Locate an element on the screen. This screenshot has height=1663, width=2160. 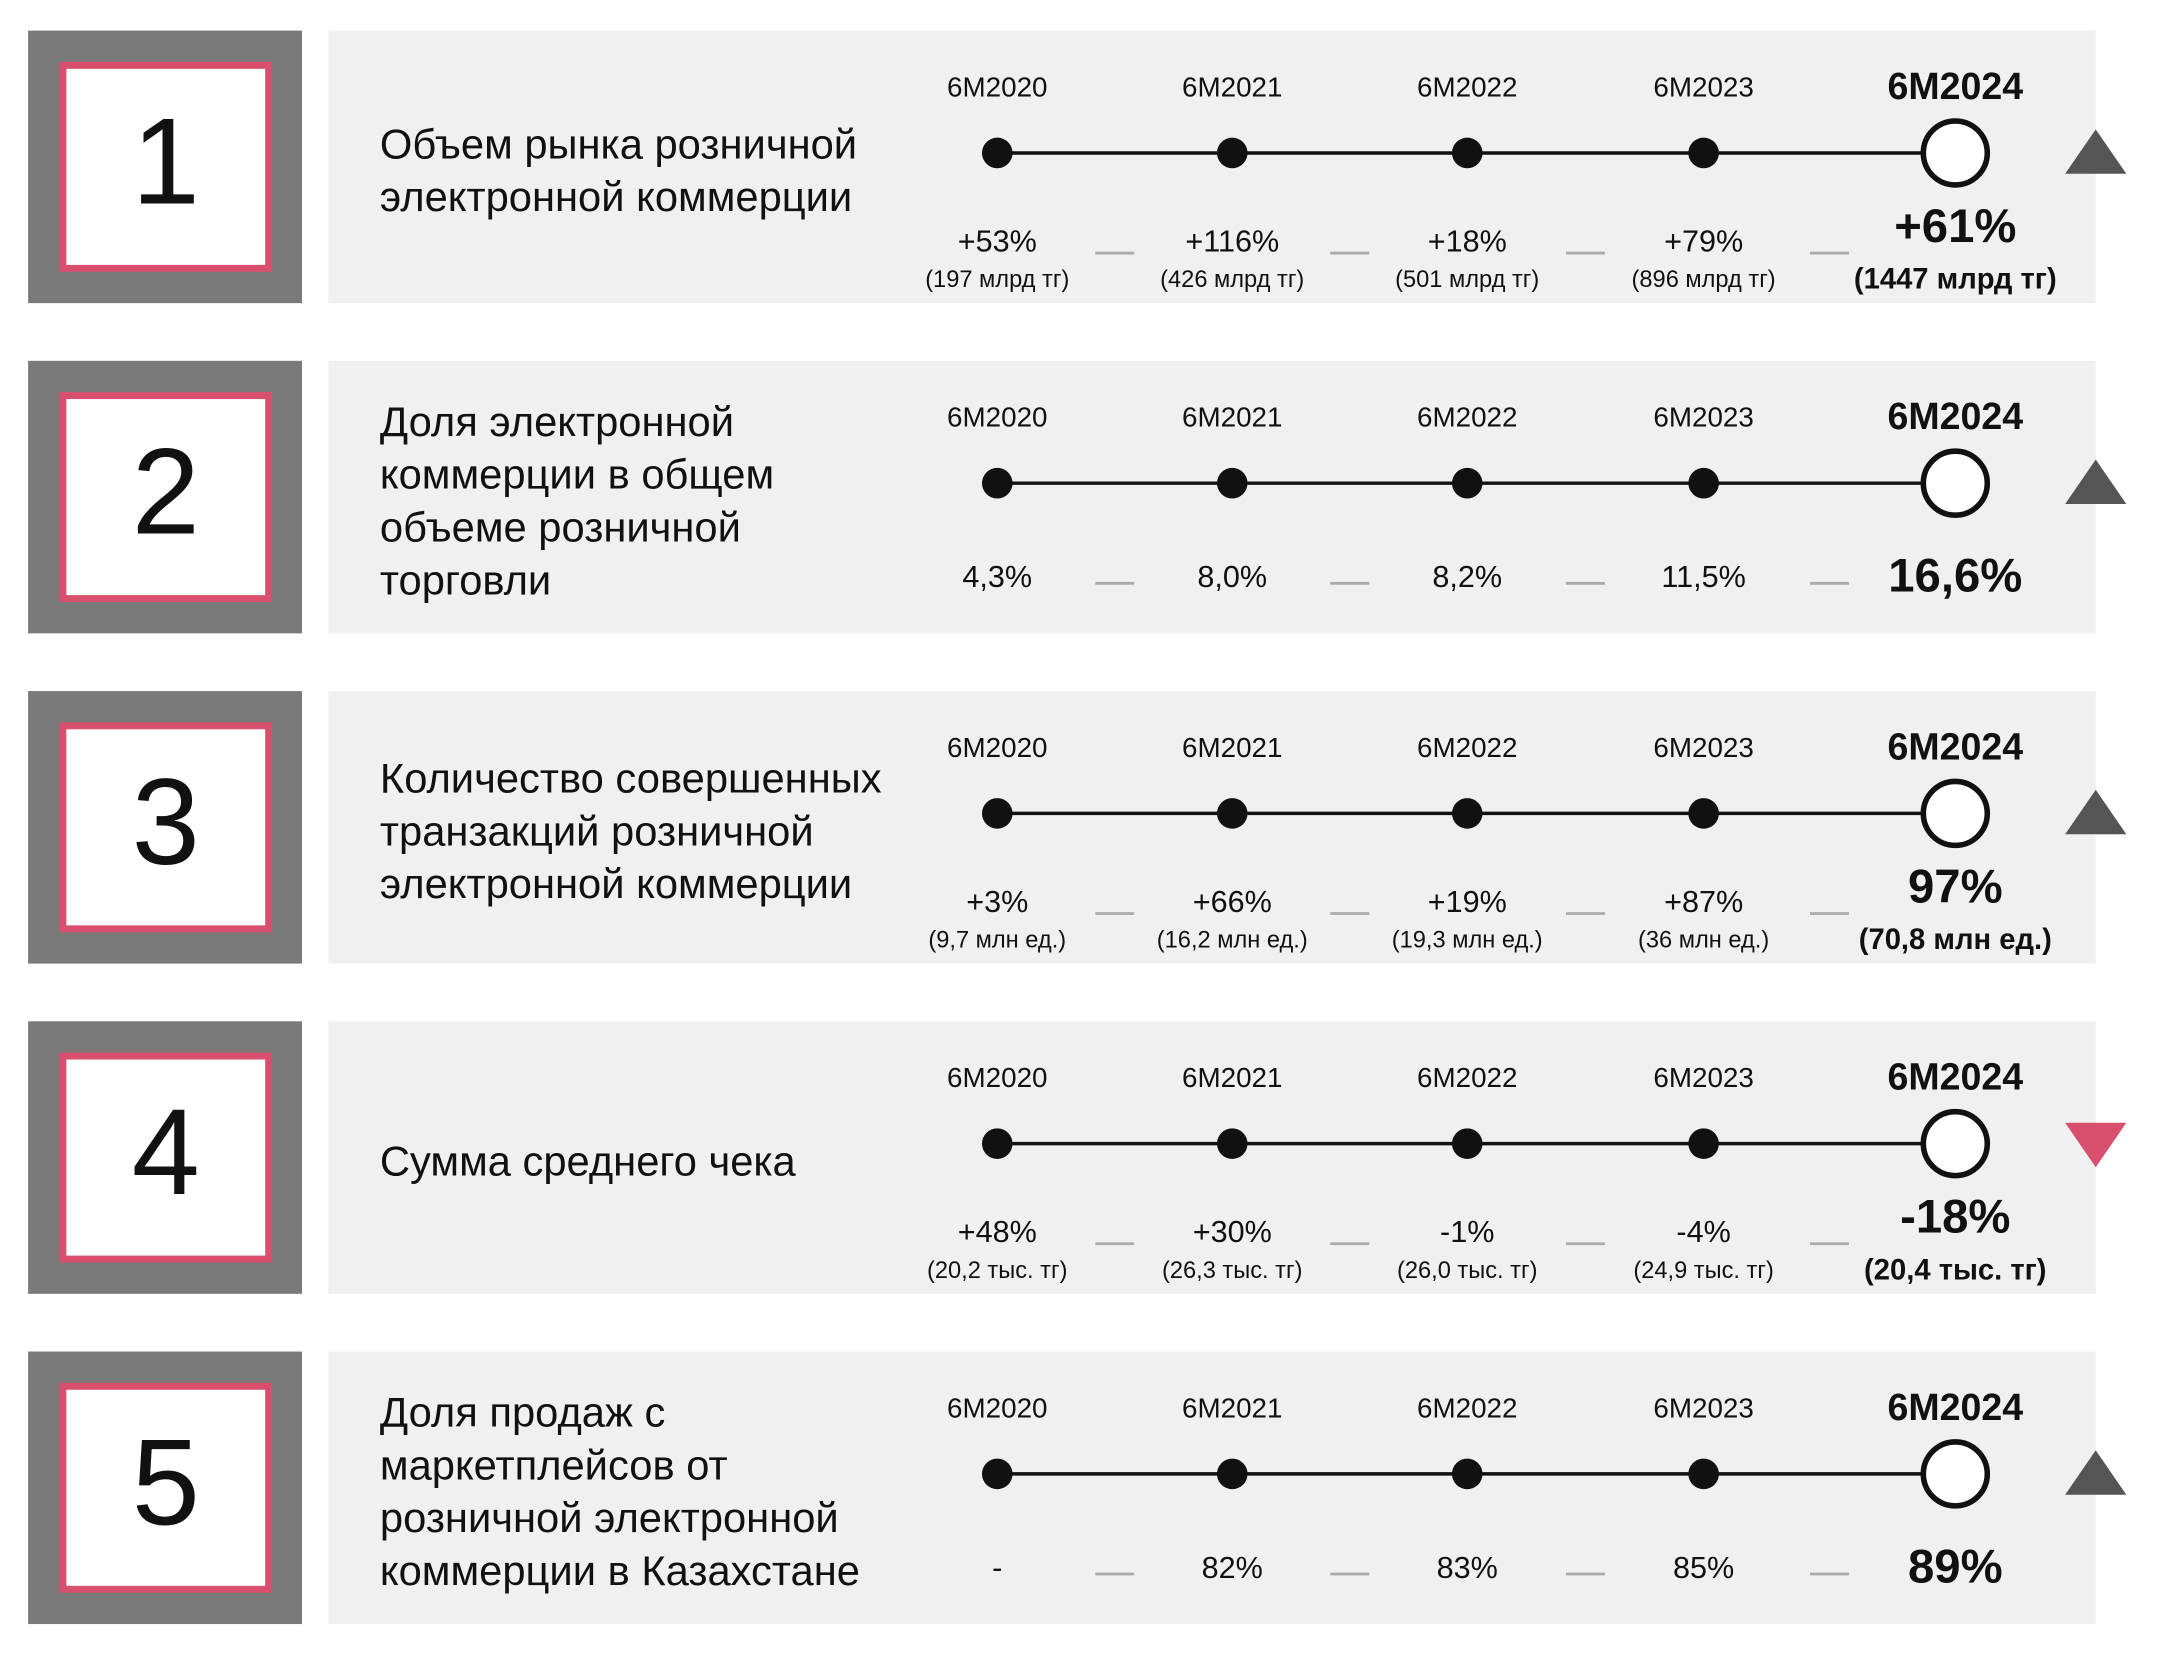
row-label: Объем рынка розничной is located at coordinates (618, 143).